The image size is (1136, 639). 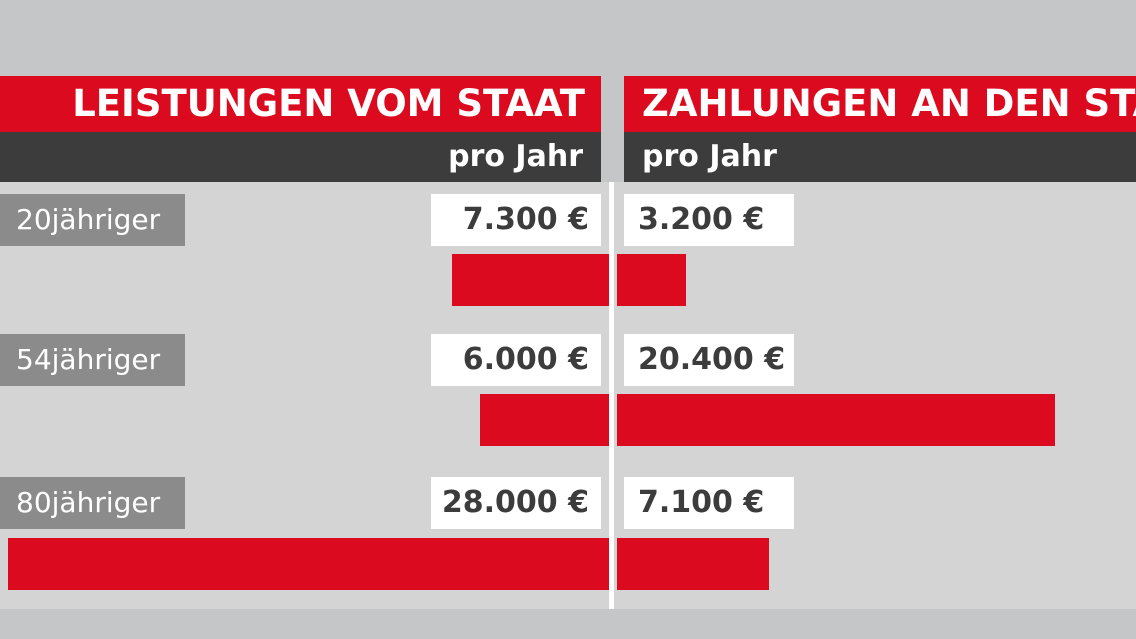 I want to click on right-value-label: 7.100 €, so click(x=709, y=503).